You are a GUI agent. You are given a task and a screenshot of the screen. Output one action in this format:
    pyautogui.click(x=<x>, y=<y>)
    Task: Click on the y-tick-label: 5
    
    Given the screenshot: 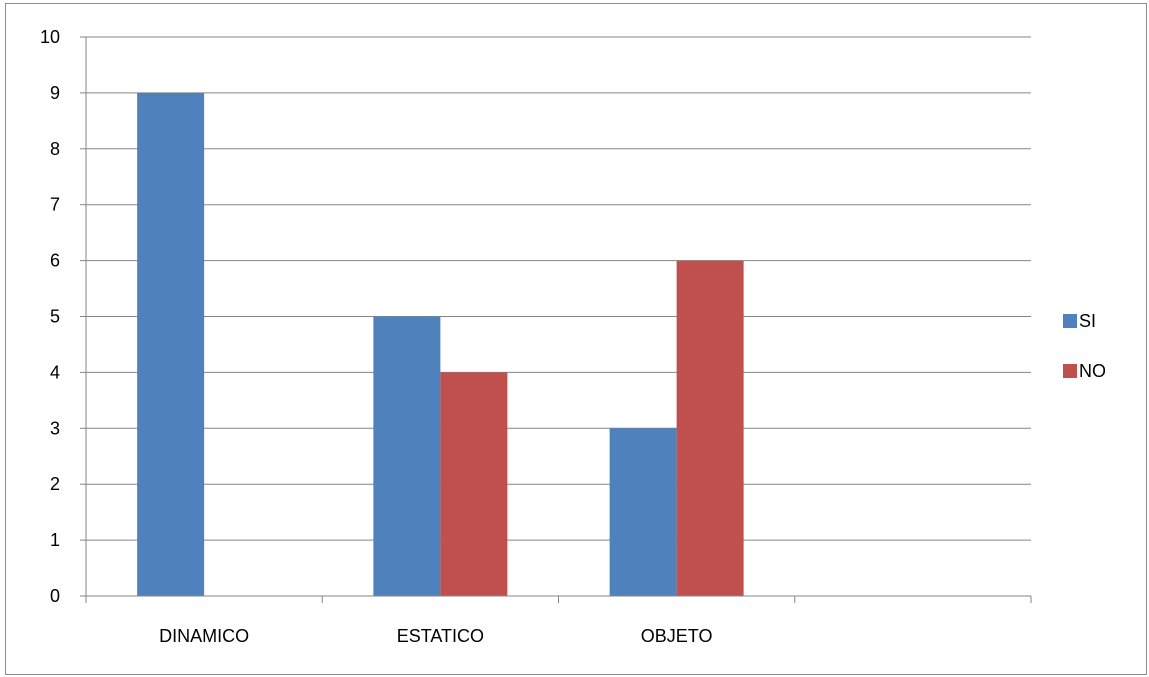 What is the action you would take?
    pyautogui.click(x=55, y=317)
    